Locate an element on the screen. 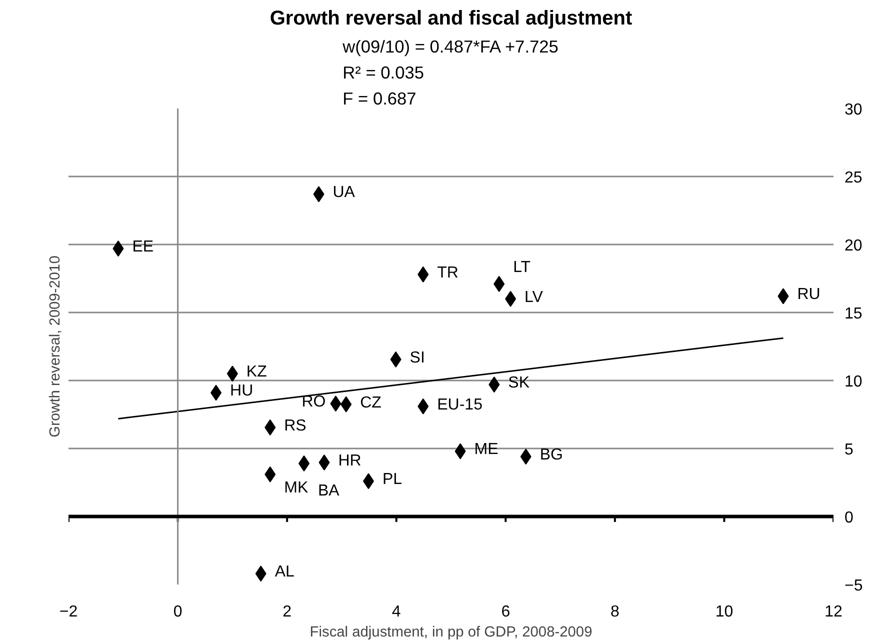 The image size is (873, 644). annotation: ME is located at coordinates (486, 449).